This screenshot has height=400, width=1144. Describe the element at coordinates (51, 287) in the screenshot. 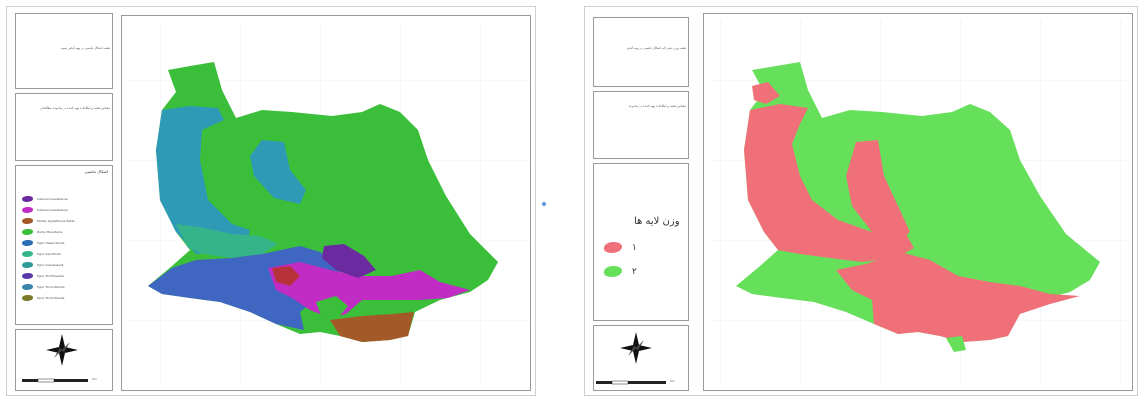

I see `left-legend-label: Typic Torriorthents` at that location.